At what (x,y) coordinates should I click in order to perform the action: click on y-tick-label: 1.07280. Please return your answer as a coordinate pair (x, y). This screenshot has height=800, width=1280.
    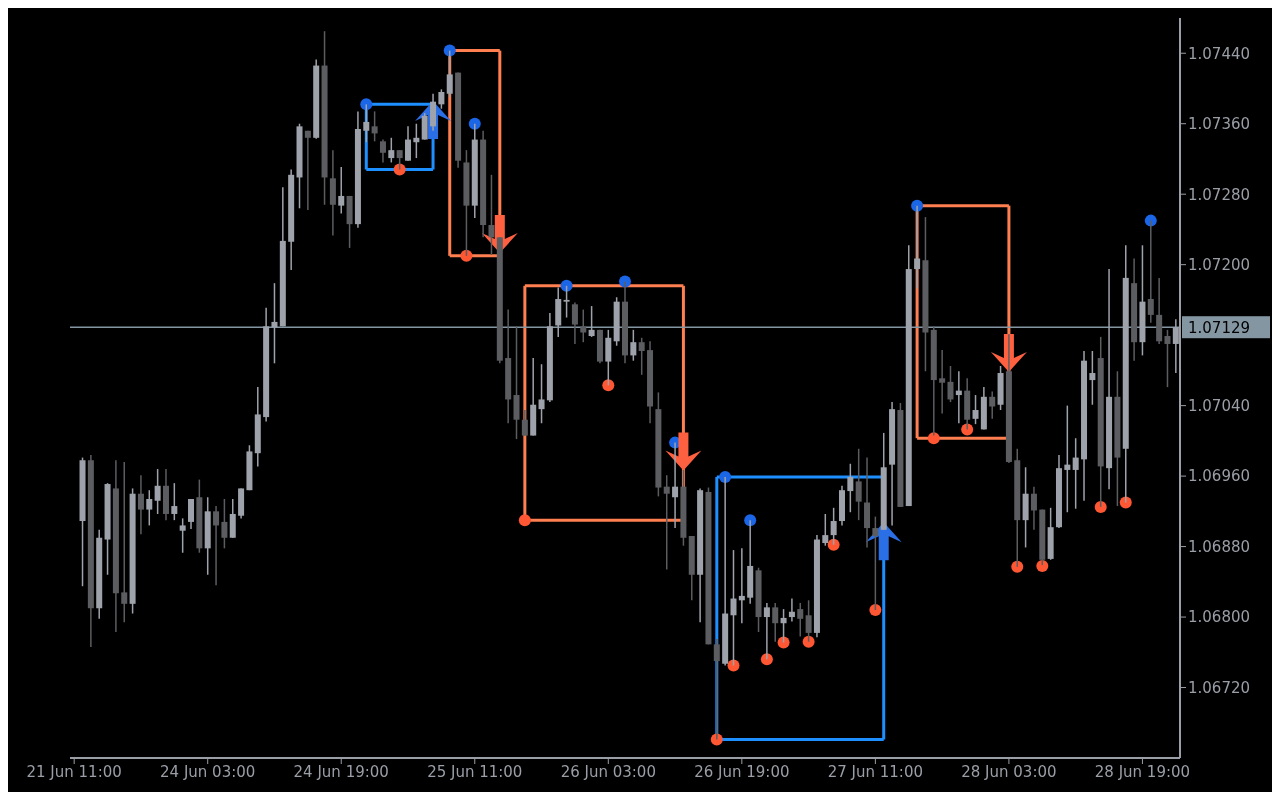
    Looking at the image, I should click on (1219, 194).